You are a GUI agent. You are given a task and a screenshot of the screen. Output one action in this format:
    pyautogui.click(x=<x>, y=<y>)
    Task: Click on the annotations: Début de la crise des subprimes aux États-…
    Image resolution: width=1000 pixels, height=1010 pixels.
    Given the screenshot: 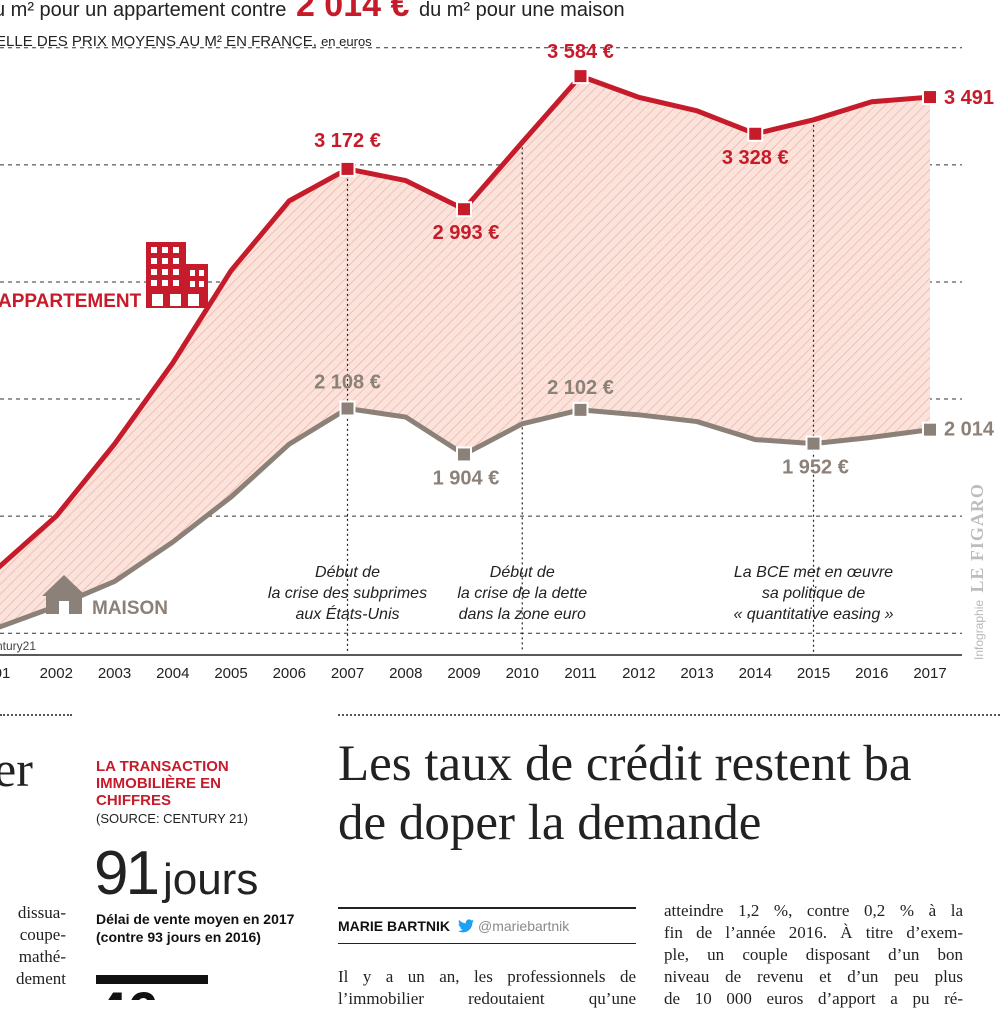 What is the action you would take?
    pyautogui.click(x=581, y=593)
    